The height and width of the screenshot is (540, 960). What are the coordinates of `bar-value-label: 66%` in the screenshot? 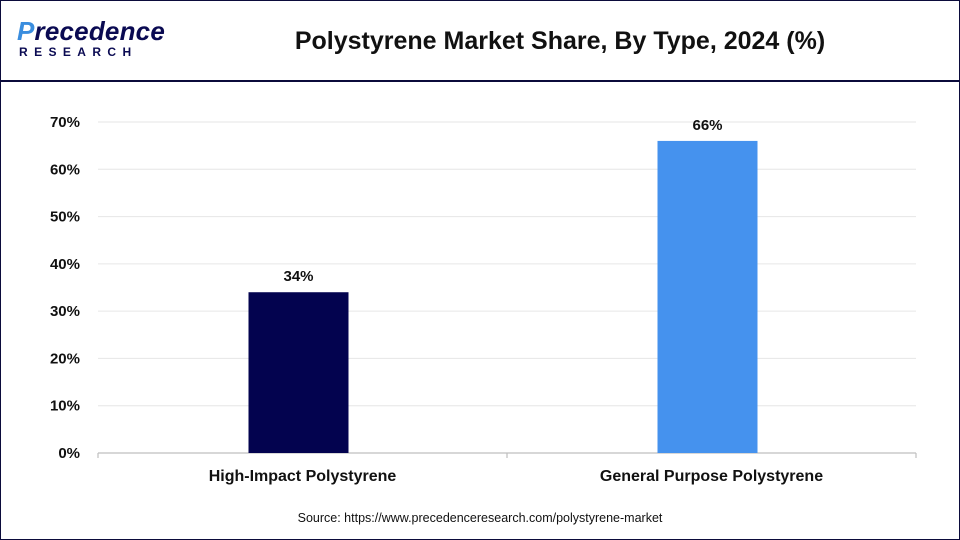 It's located at (707, 125).